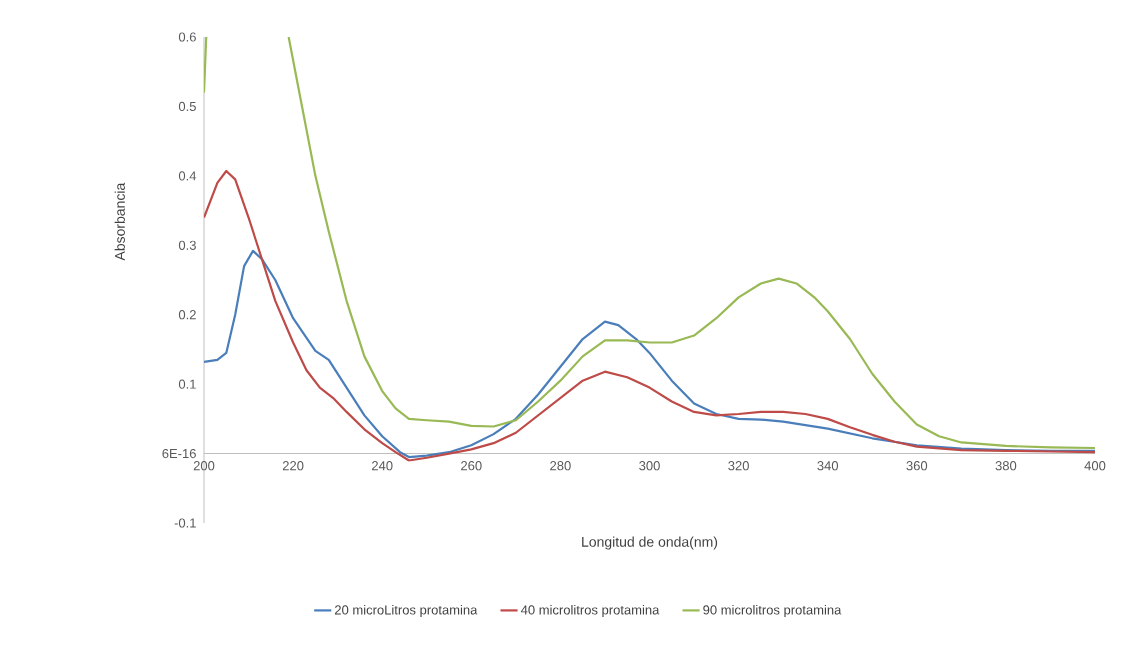  What do you see at coordinates (119, 221) in the screenshot?
I see `y-axis-title: Absorbancia` at bounding box center [119, 221].